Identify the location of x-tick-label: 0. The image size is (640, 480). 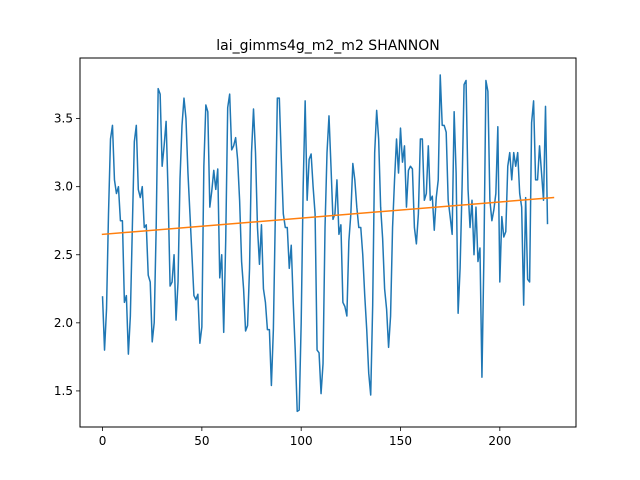
(103, 441).